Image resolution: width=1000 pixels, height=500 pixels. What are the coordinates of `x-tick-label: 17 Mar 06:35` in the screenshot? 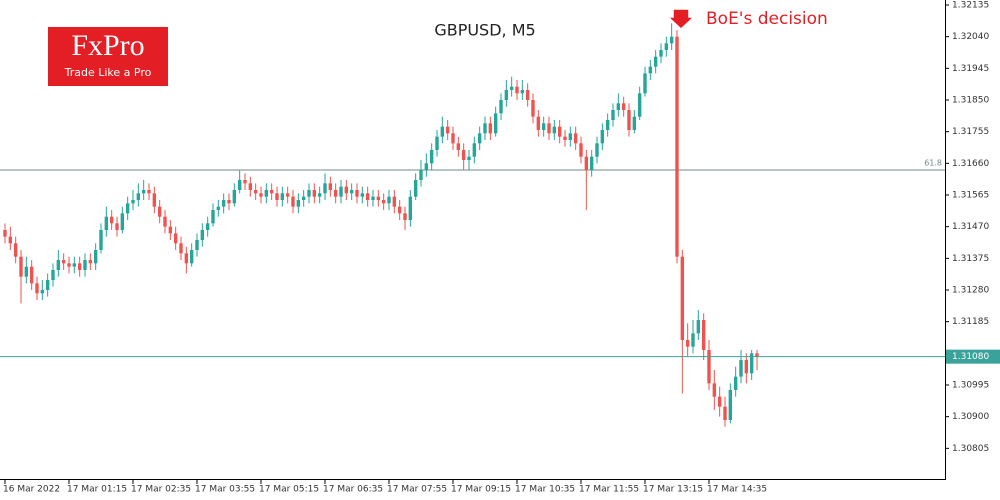 It's located at (353, 490).